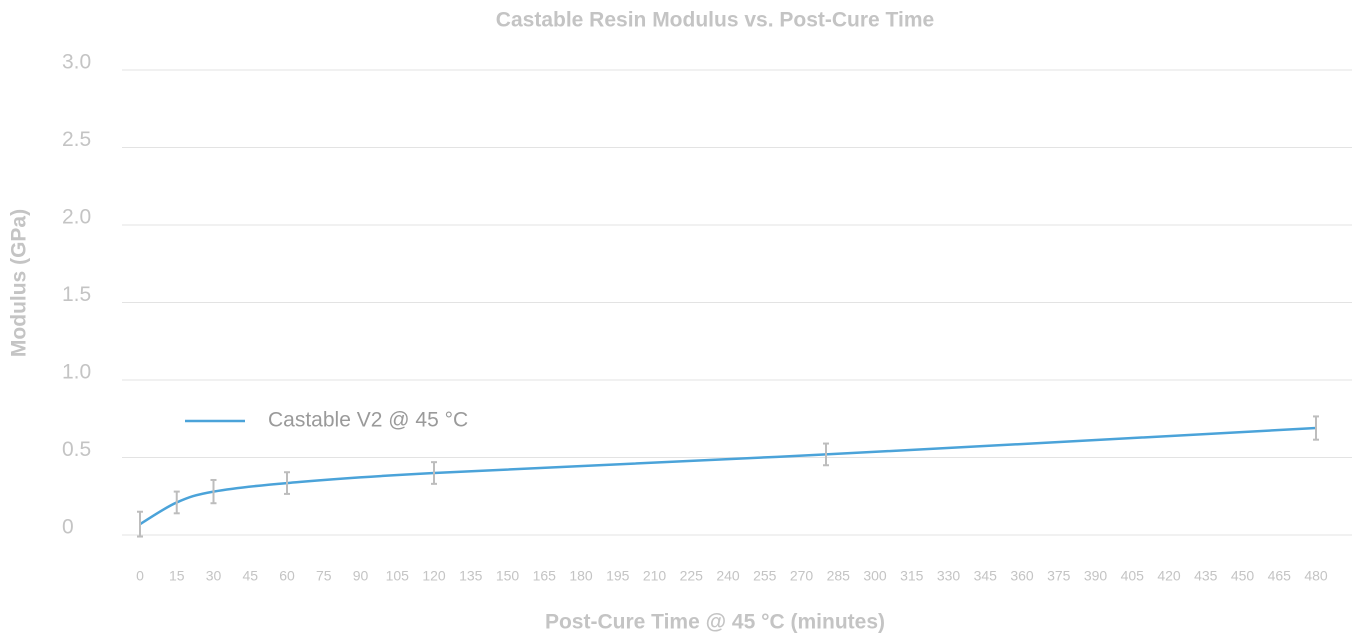  I want to click on legend-label: Castable V2 @ 45 °C, so click(368, 420).